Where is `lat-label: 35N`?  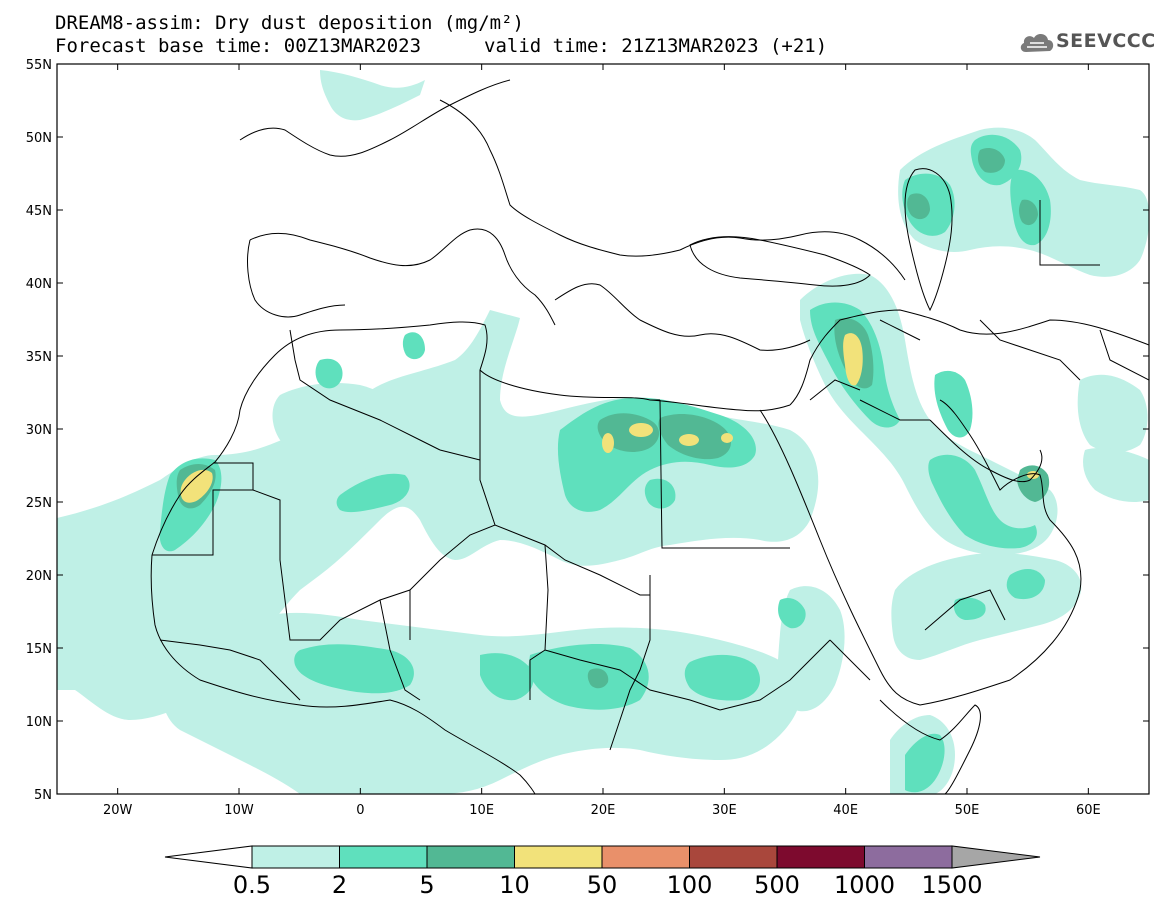 lat-label: 35N is located at coordinates (39, 357).